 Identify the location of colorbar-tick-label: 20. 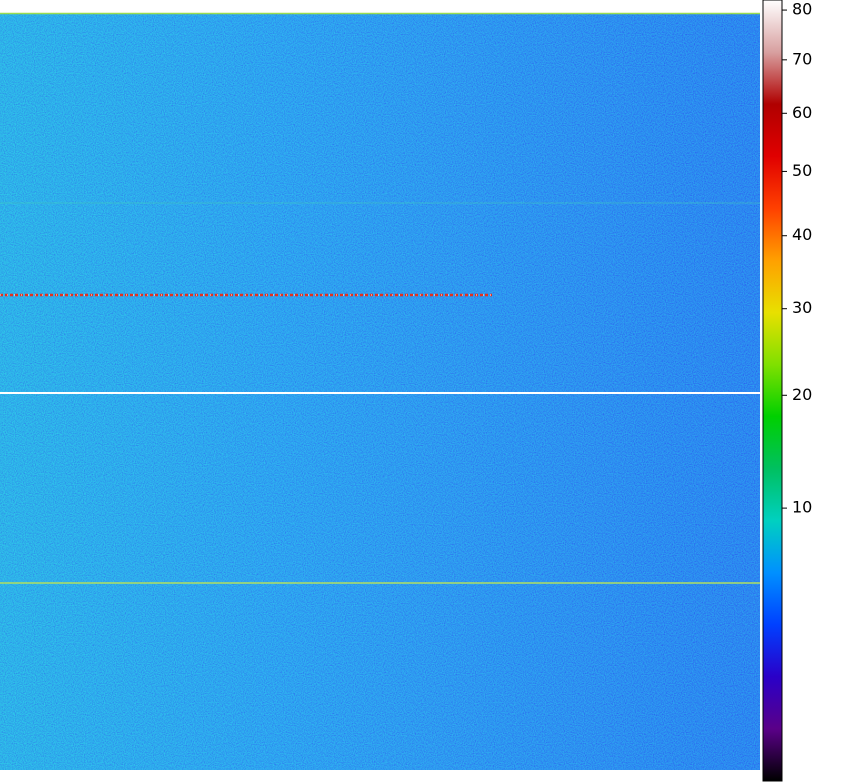
(802, 394).